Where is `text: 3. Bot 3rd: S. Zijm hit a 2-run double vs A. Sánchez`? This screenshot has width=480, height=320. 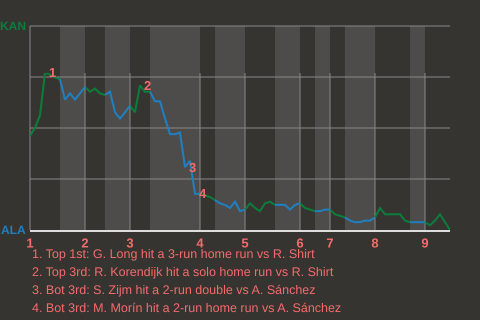 text: 3. Bot 3rd: S. Zijm hit a 2-run double vs A. Sánchez is located at coordinates (174, 290).